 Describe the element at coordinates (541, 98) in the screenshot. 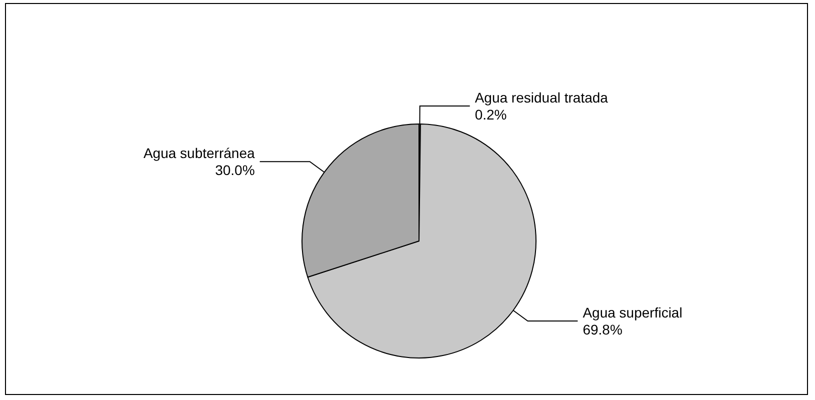

I see `slice-label: Agua residual tratada` at that location.